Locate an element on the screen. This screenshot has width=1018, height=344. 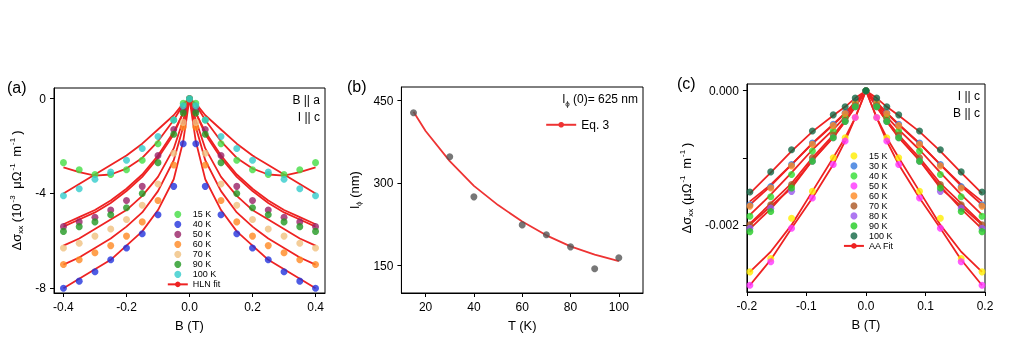
x-tick-label: 100 is located at coordinates (619, 307).